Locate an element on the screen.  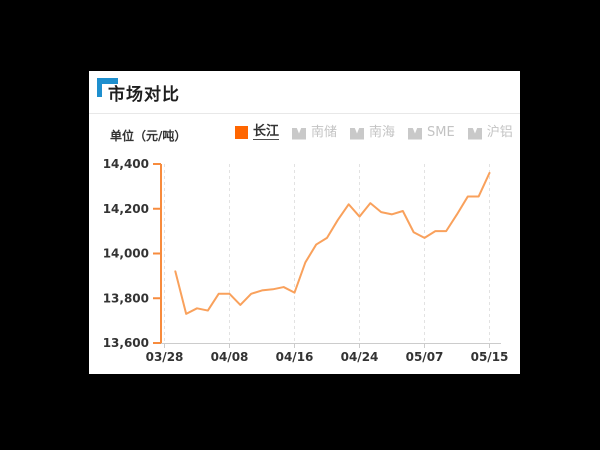
x-axis-label: 04/08 is located at coordinates (230, 357).